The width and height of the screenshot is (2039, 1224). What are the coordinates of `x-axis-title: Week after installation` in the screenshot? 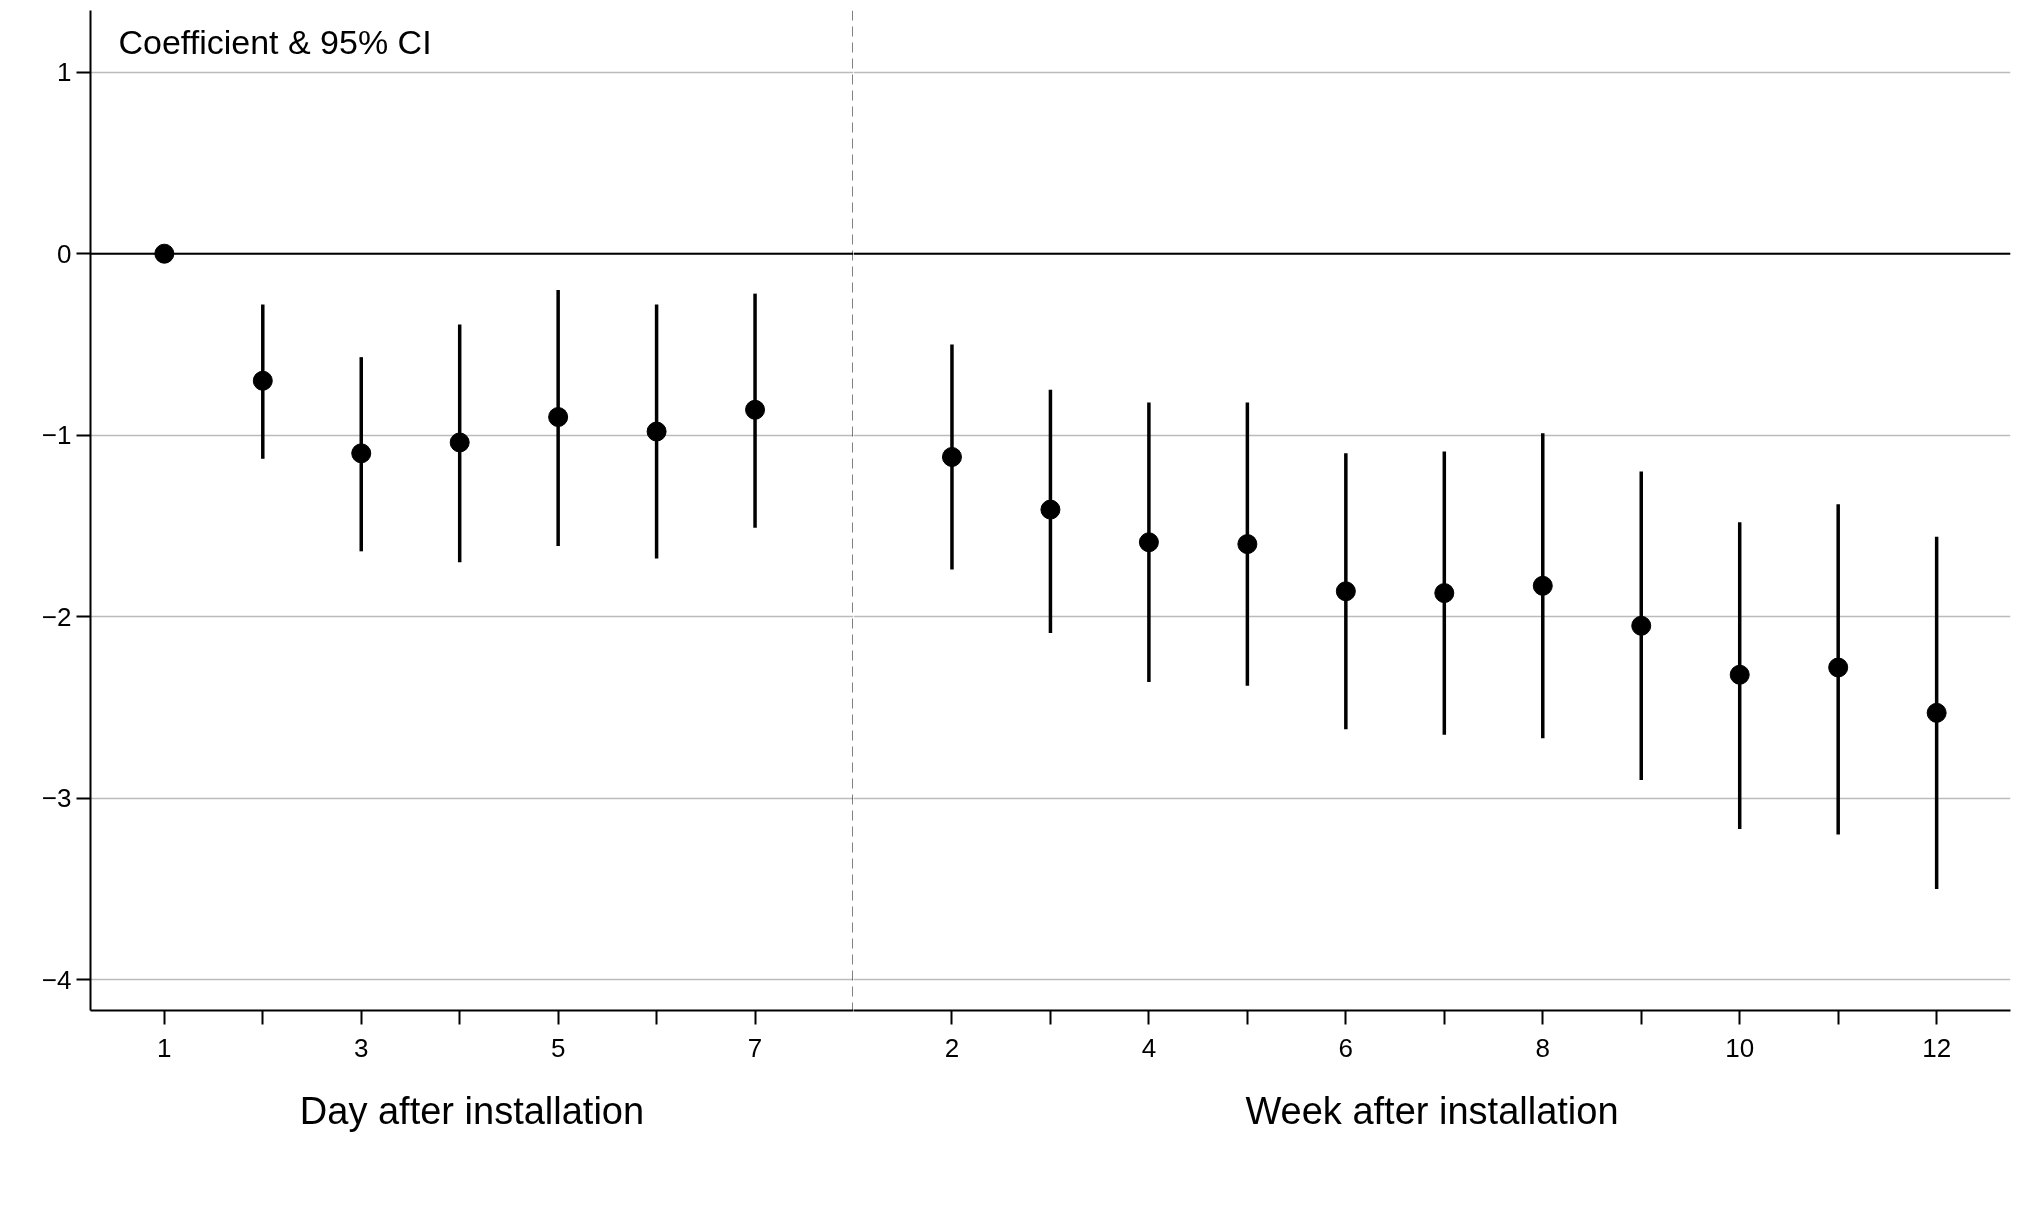 It's located at (1432, 1110).